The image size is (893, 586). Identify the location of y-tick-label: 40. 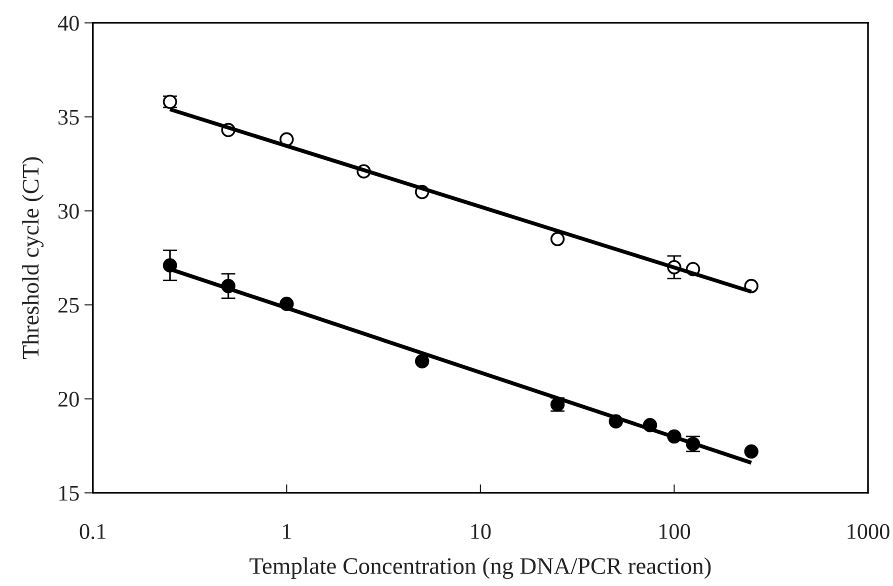
(68, 23).